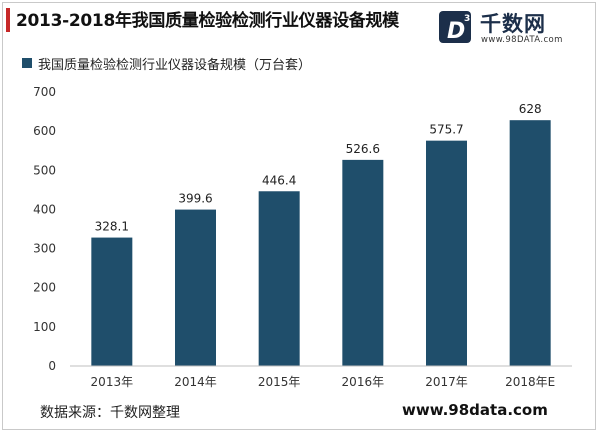 The image size is (600, 434). Describe the element at coordinates (112, 382) in the screenshot. I see `x-tick-label: 2013年` at that location.